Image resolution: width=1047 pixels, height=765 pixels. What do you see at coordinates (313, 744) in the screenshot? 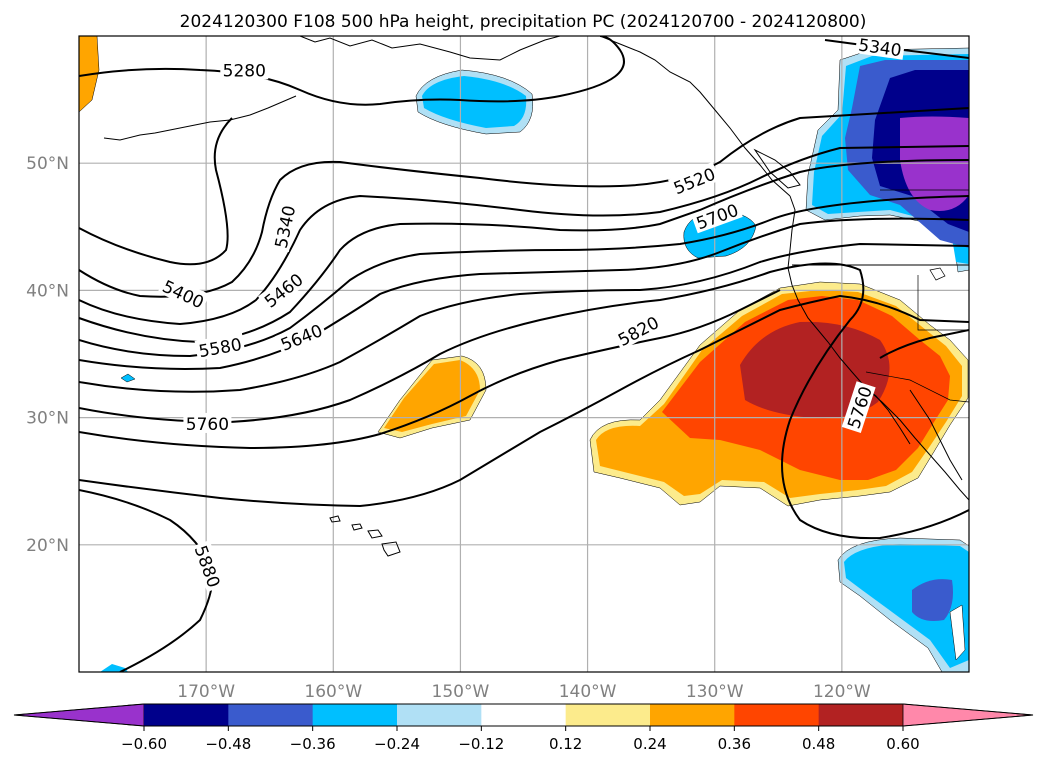
I see `colorbar-tick-label: −0.36` at bounding box center [313, 744].